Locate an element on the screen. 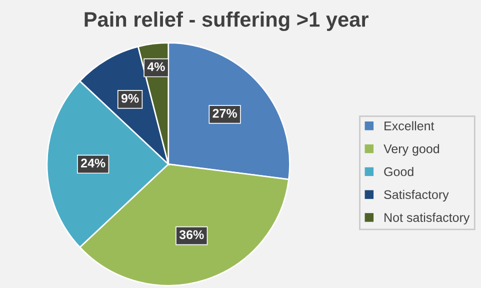  data-label: 9% is located at coordinates (130, 98).